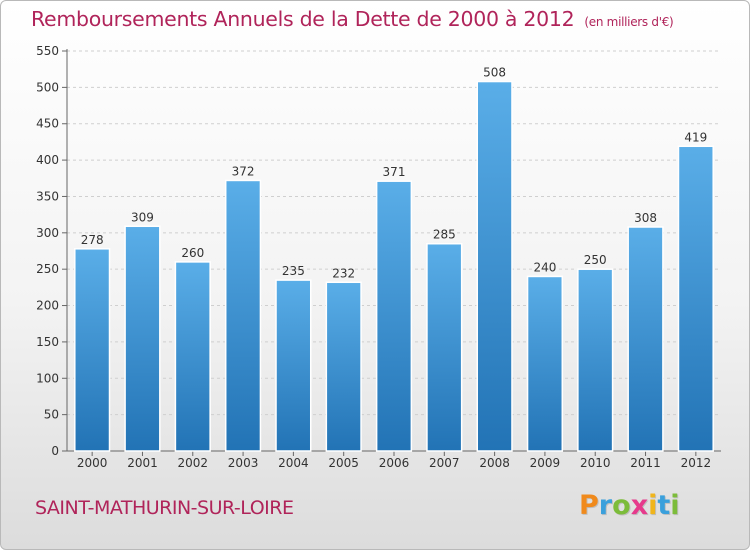  Describe the element at coordinates (243, 171) in the screenshot. I see `bar-value-label: 372` at that location.